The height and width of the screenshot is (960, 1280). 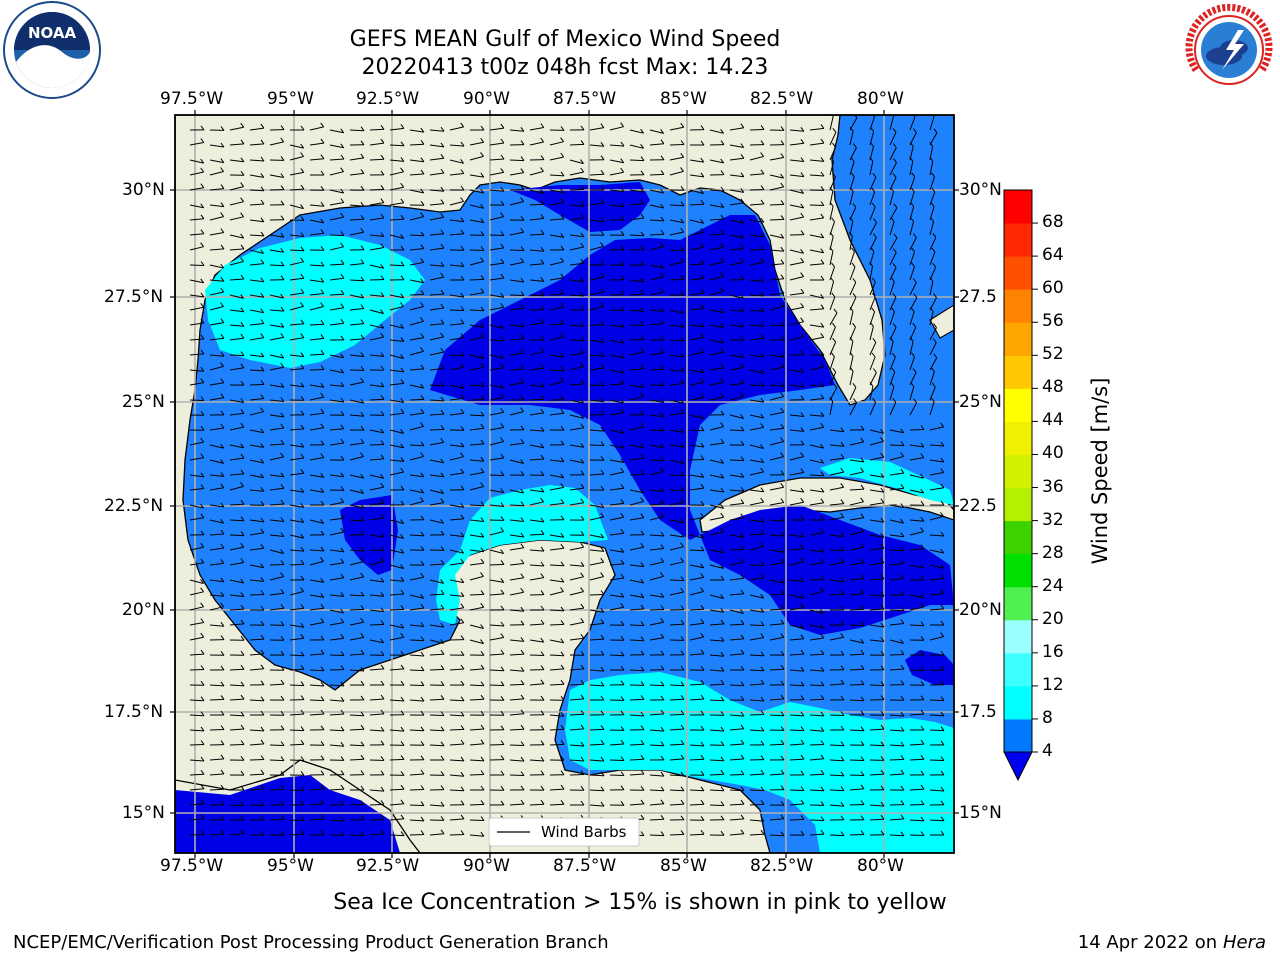 I want to click on lon-label-bottom-82.5: 82.5°W, so click(x=782, y=866).